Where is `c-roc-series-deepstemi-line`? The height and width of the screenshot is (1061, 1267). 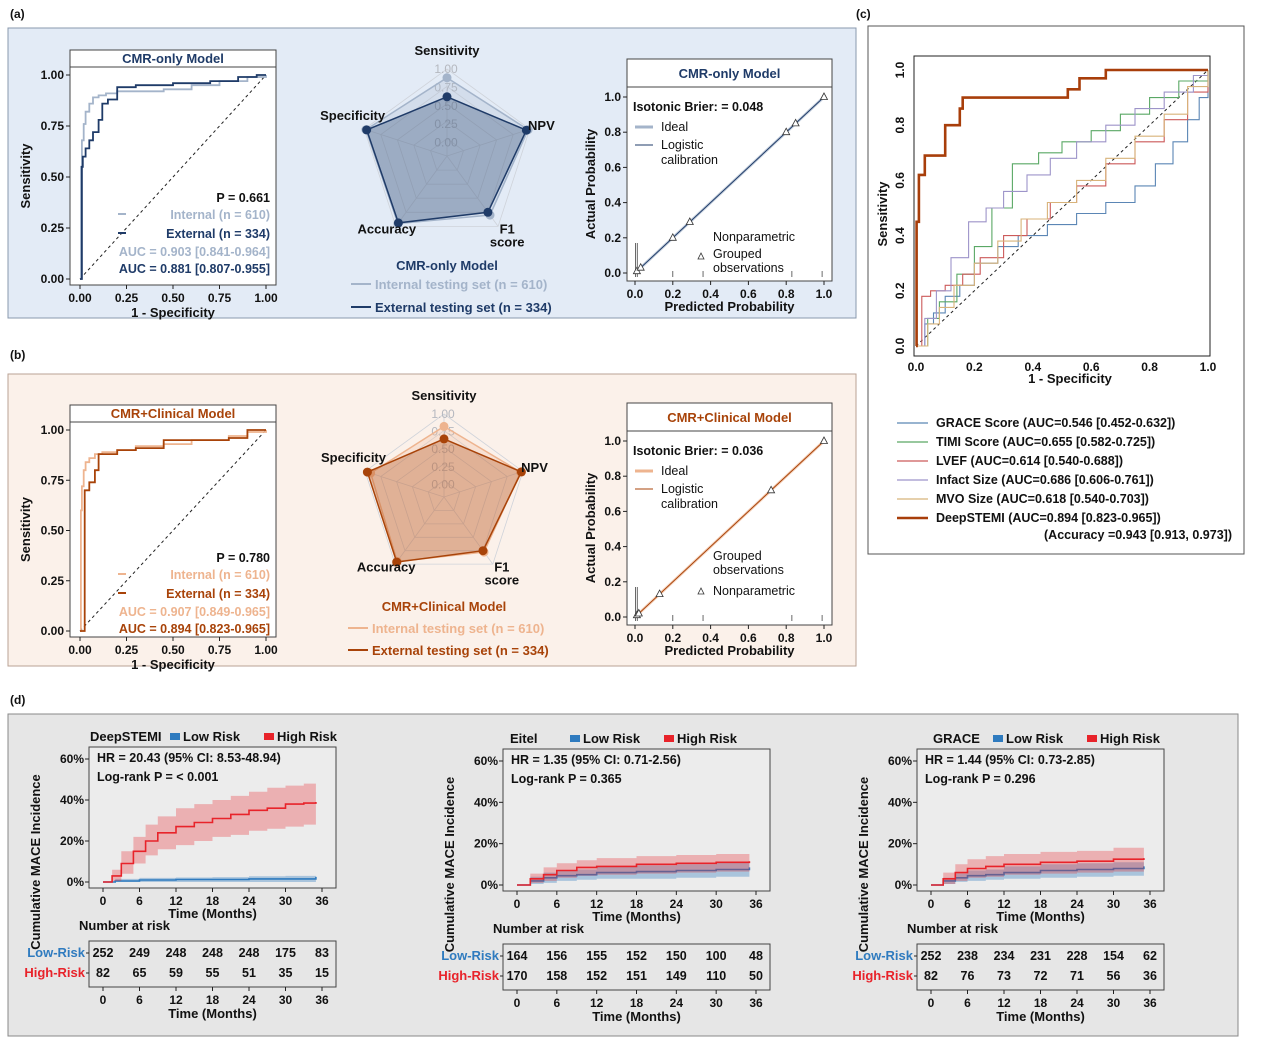 c-roc-series-deepstemi-line is located at coordinates (1061, 208).